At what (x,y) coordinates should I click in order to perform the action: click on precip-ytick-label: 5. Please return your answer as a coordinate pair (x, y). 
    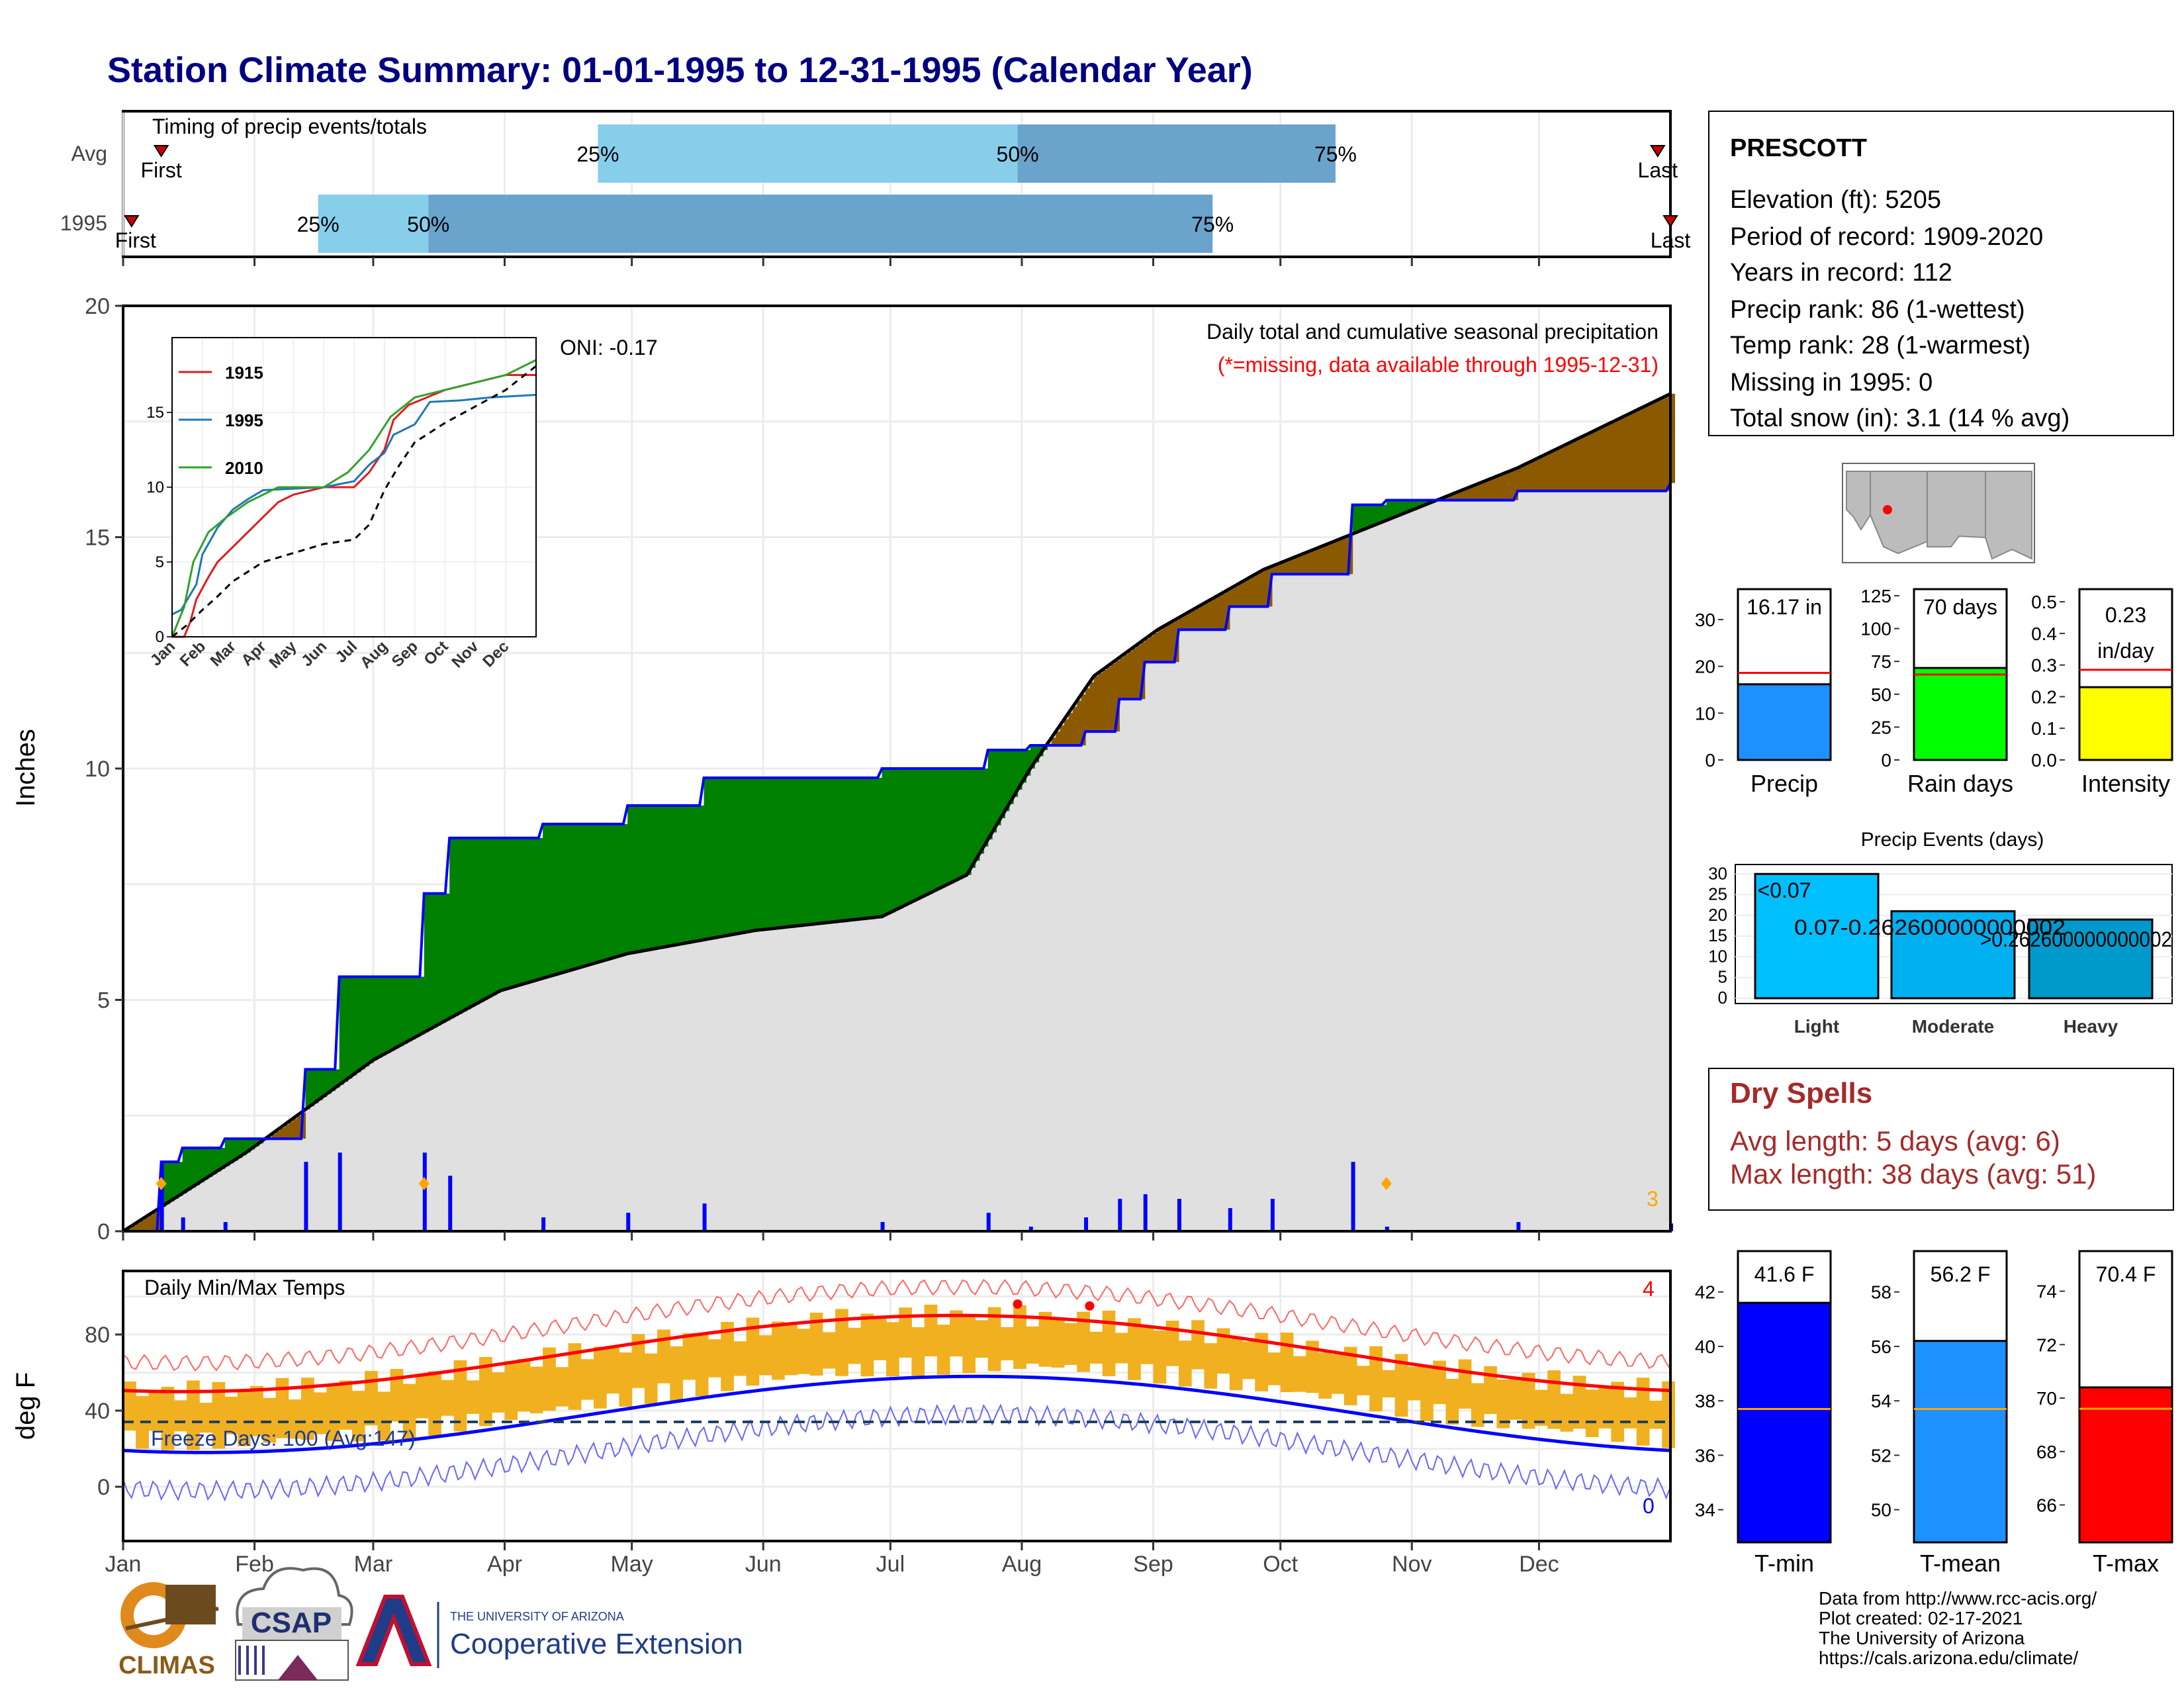
    Looking at the image, I should click on (103, 1000).